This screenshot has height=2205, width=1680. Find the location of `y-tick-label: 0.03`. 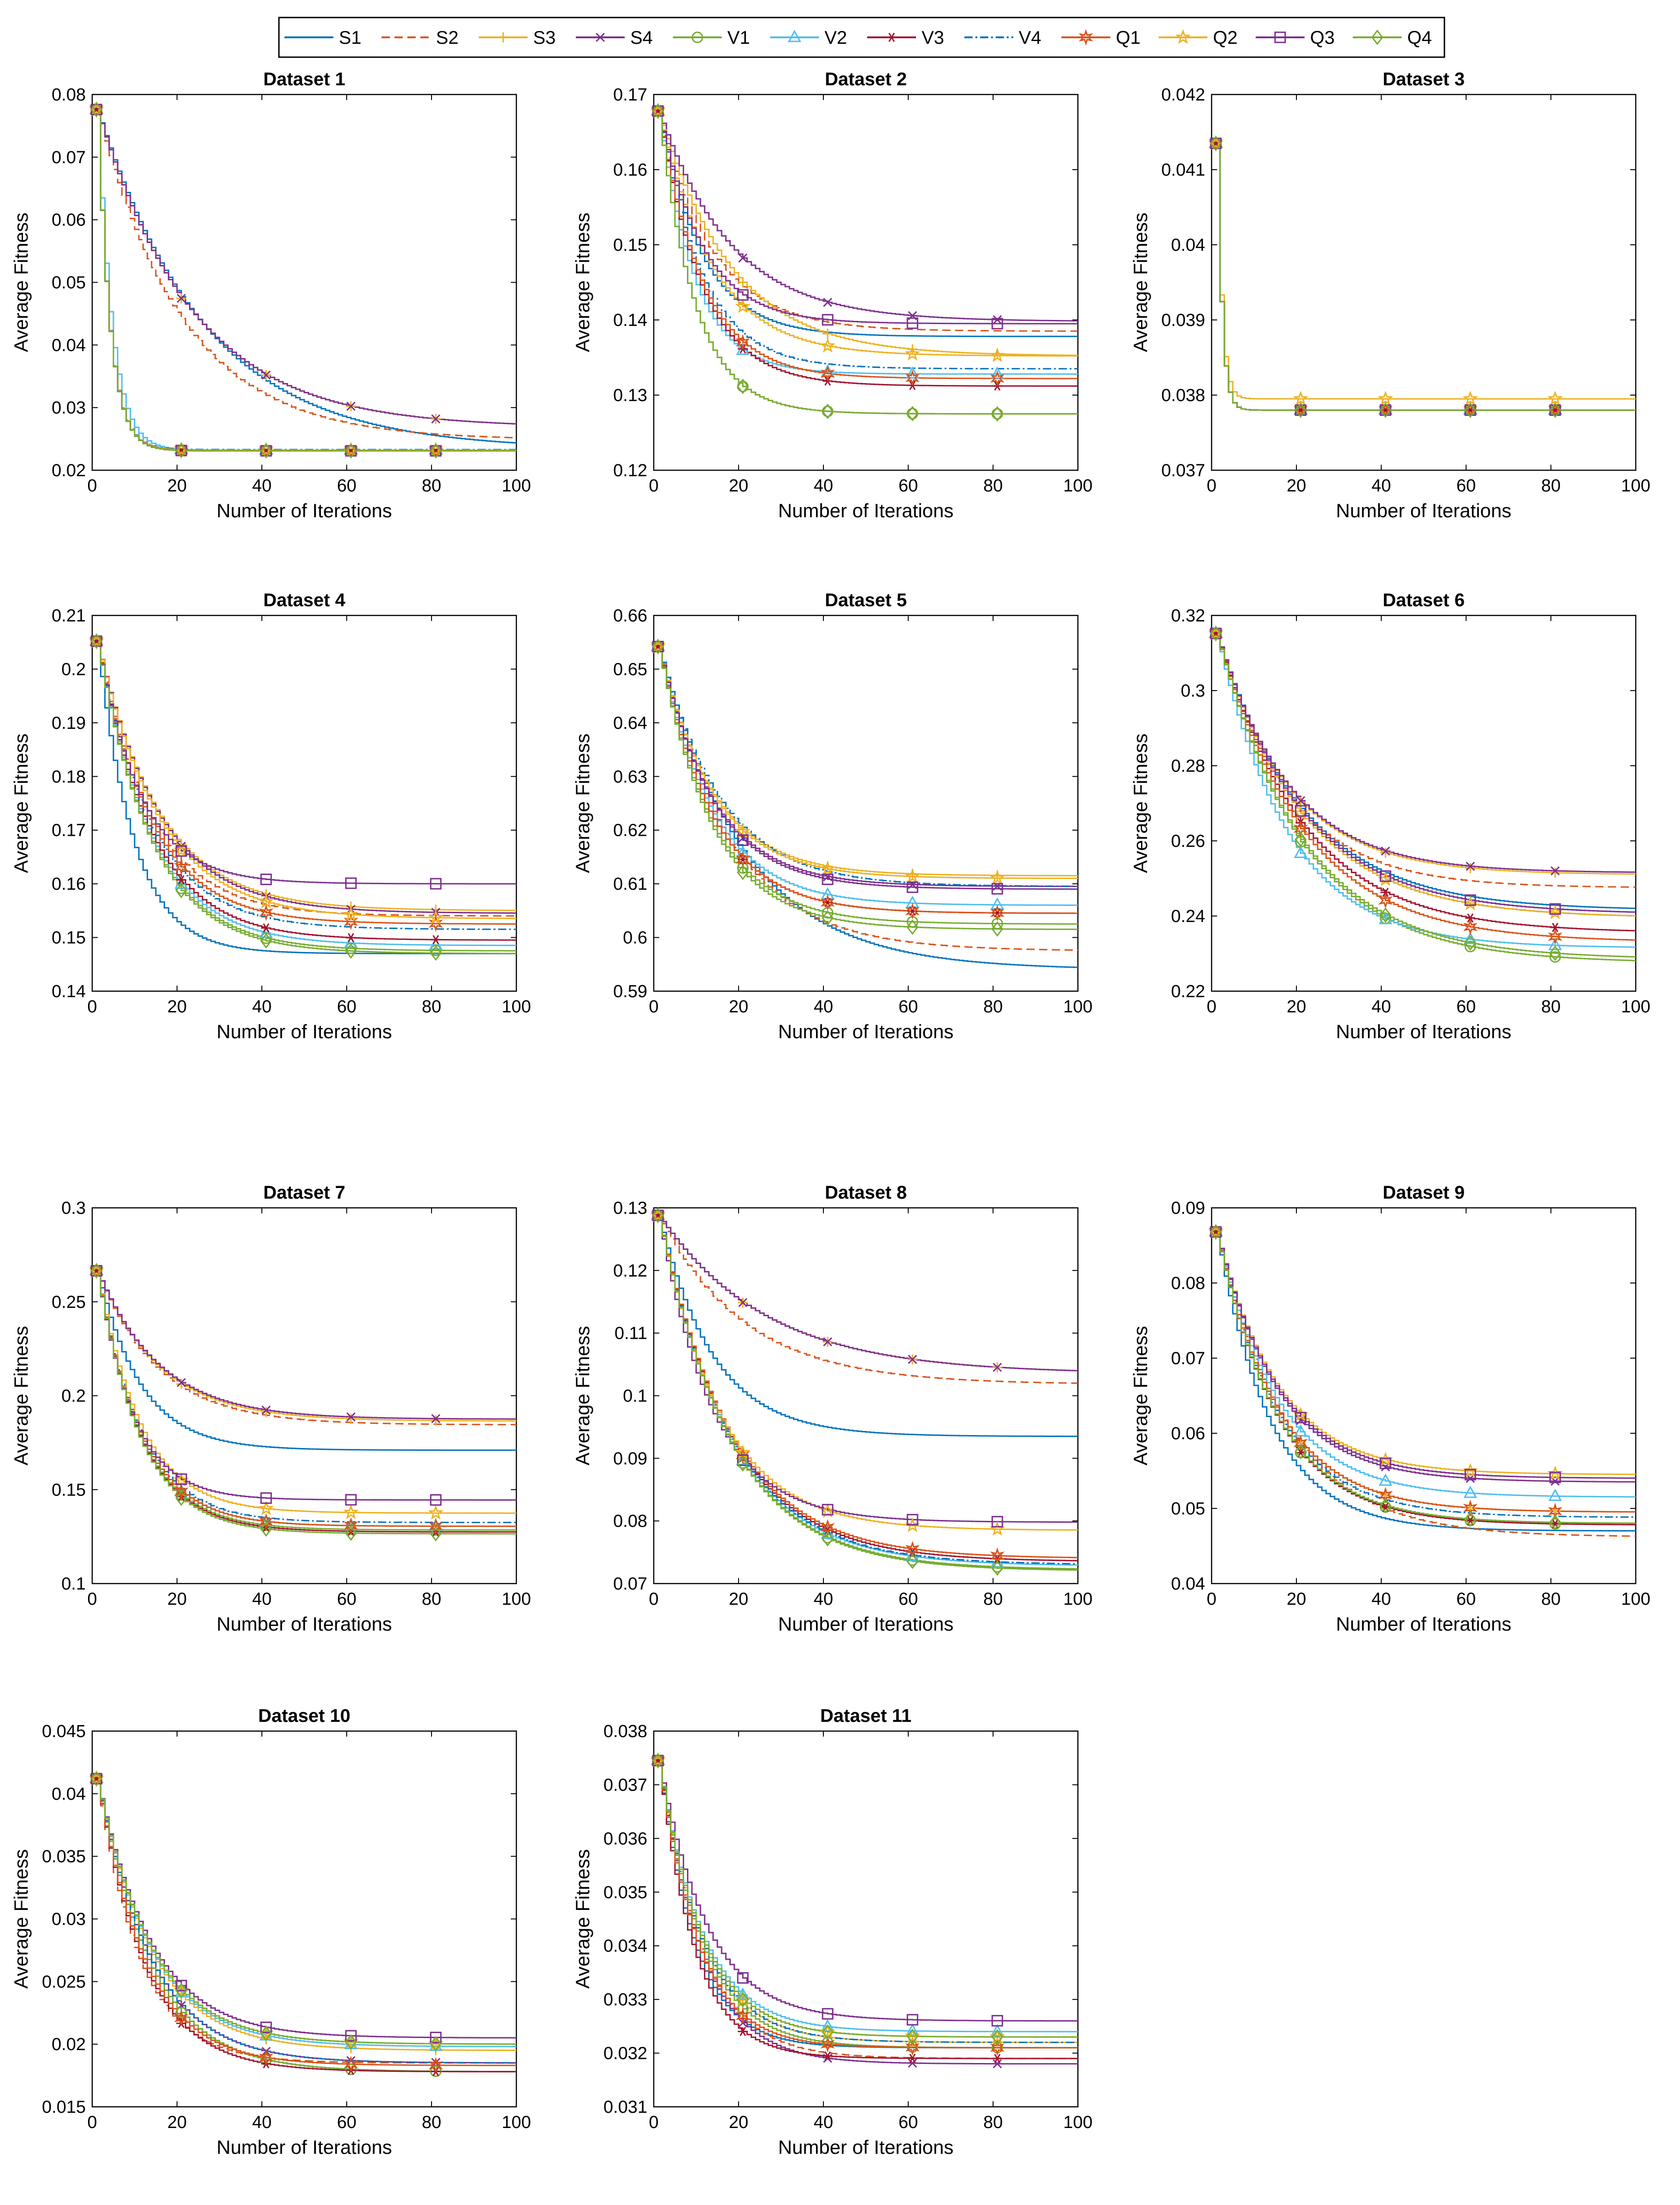

y-tick-label: 0.03 is located at coordinates (69, 1920).